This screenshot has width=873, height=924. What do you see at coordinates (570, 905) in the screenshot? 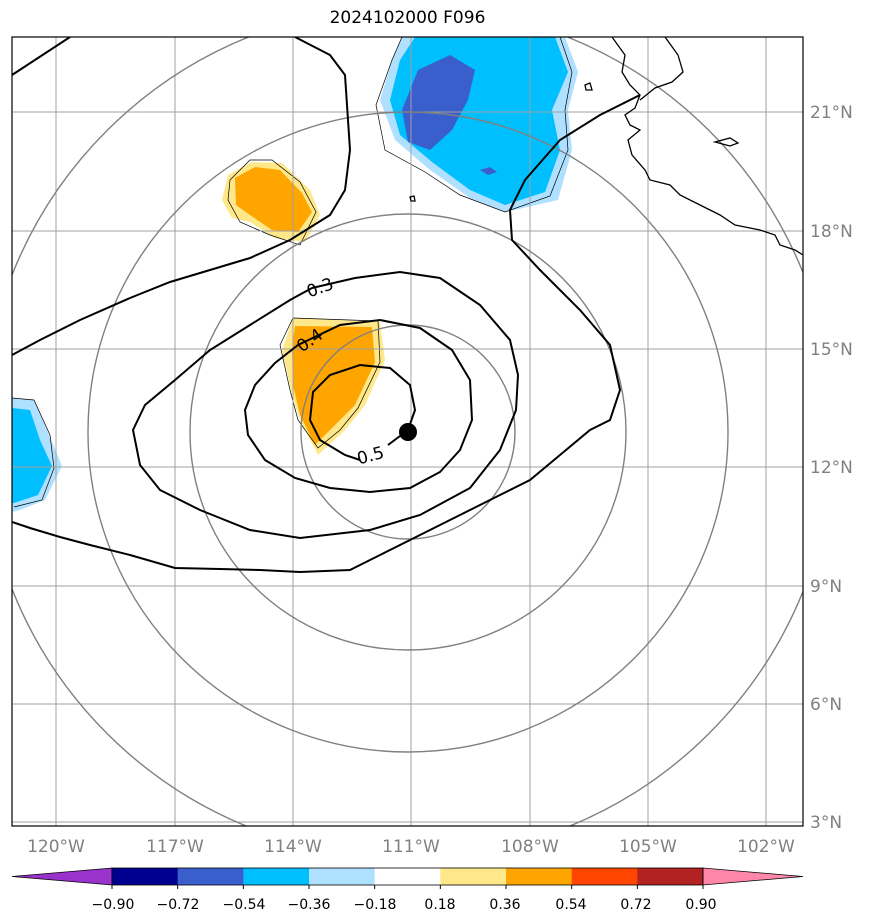
I see `colorbar-tick-label: 0.54` at bounding box center [570, 905].